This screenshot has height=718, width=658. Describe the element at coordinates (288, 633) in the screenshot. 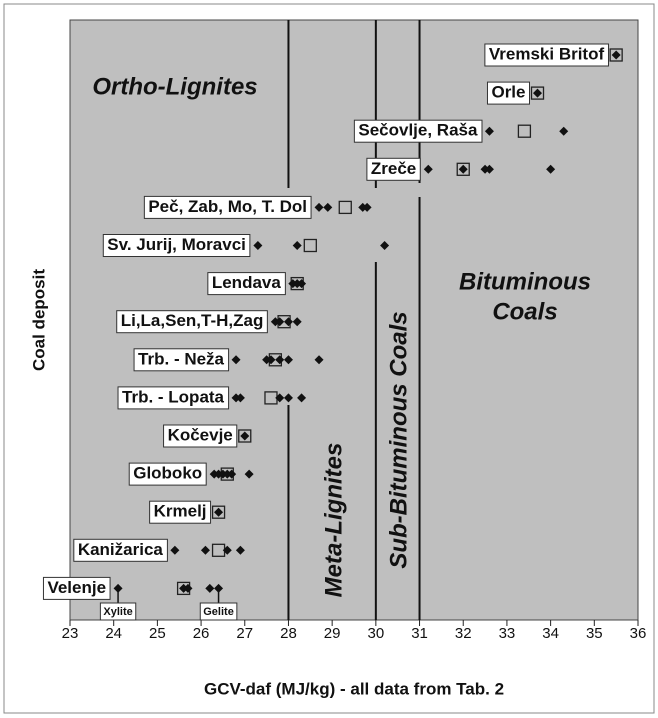

I see `x-tick-label: 28` at that location.